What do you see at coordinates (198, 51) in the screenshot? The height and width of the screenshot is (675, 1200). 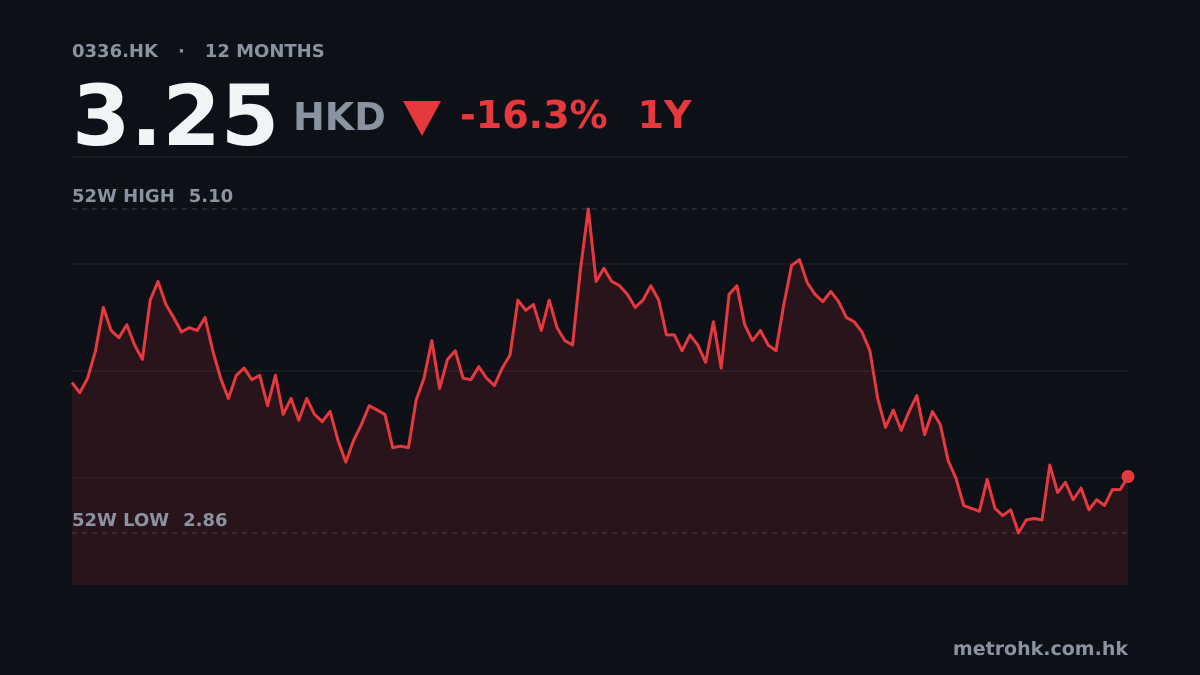 I see `ticker-line: 0336.HK · 12 MONTHS` at bounding box center [198, 51].